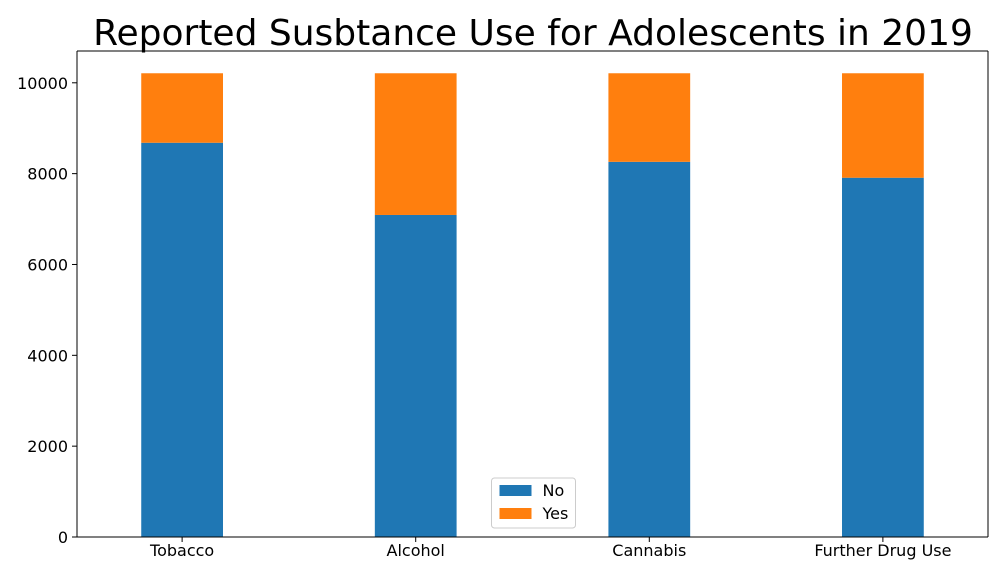  Describe the element at coordinates (416, 550) in the screenshot. I see `x-tick-label: Alcohol` at that location.